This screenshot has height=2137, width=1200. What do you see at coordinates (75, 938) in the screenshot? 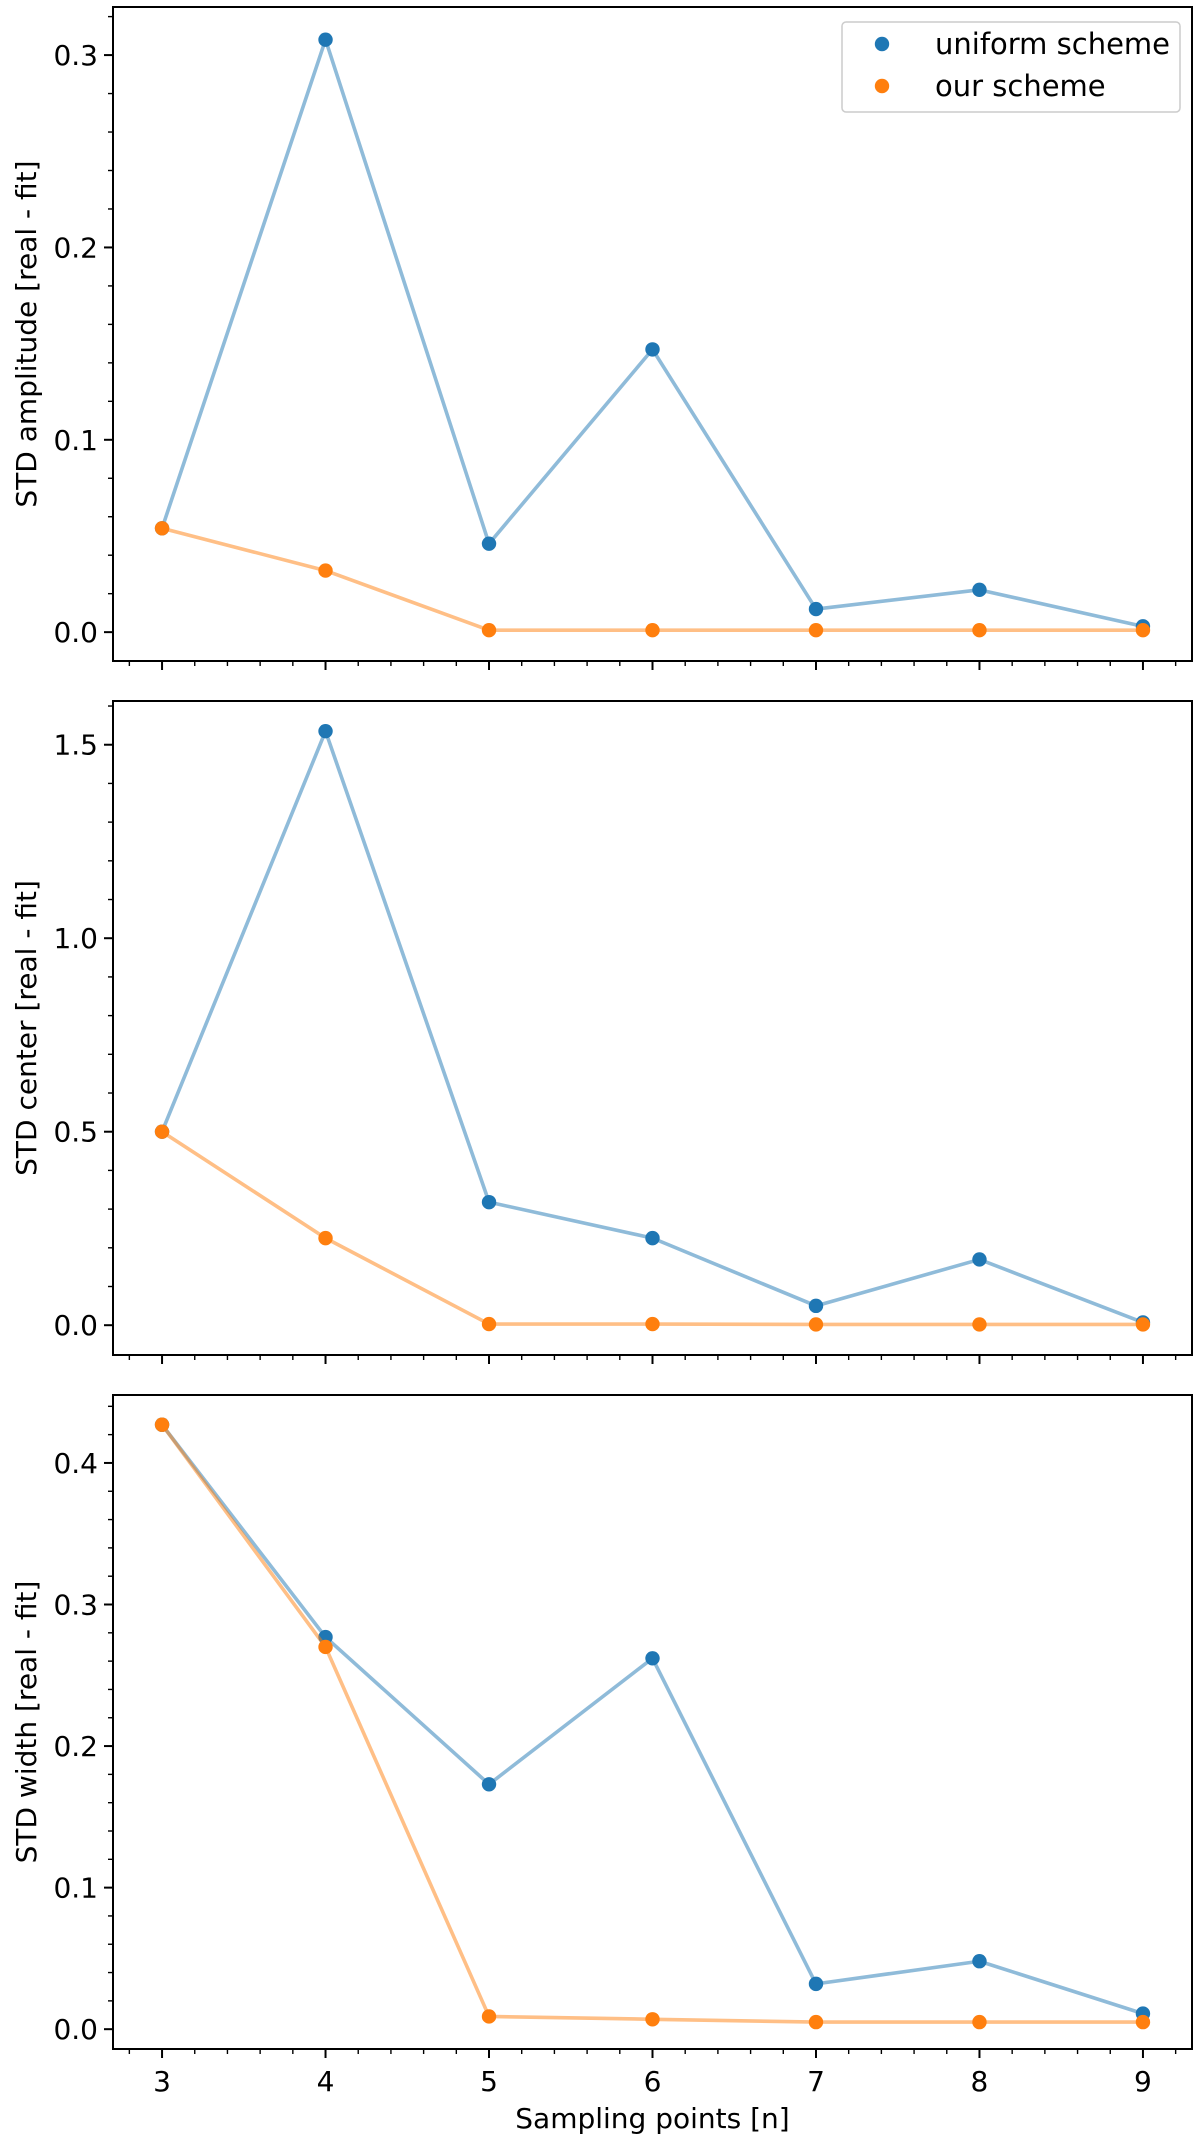
I see `center-ytick-label: 1.0` at bounding box center [75, 938].